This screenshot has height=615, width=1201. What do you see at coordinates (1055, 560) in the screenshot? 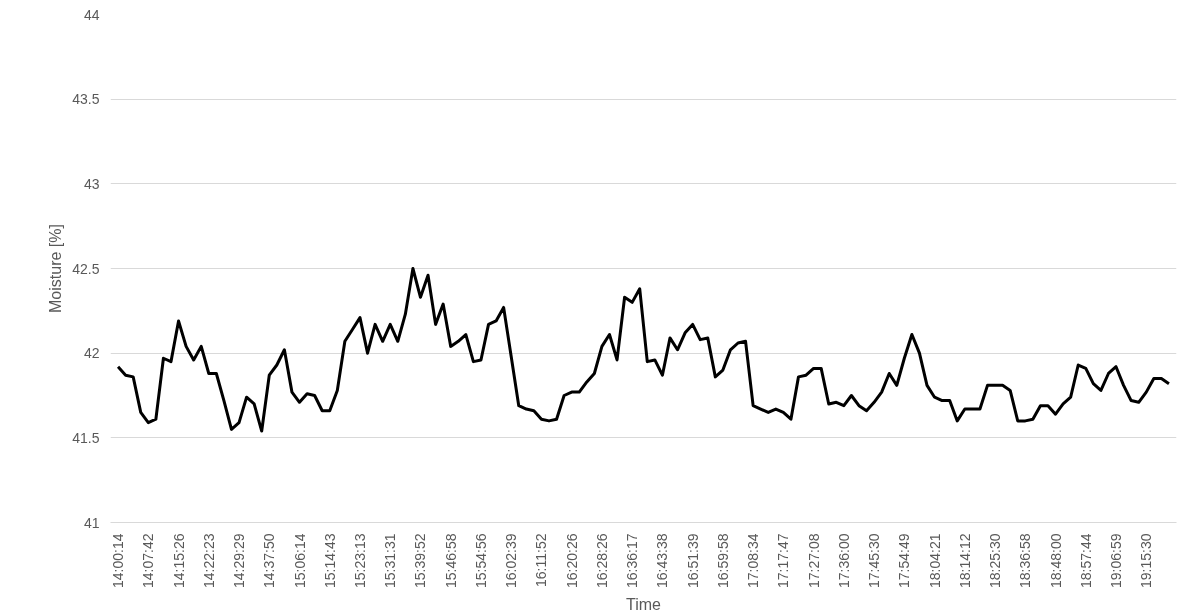
I see `x-tick-label: 18:48:00` at bounding box center [1055, 560].